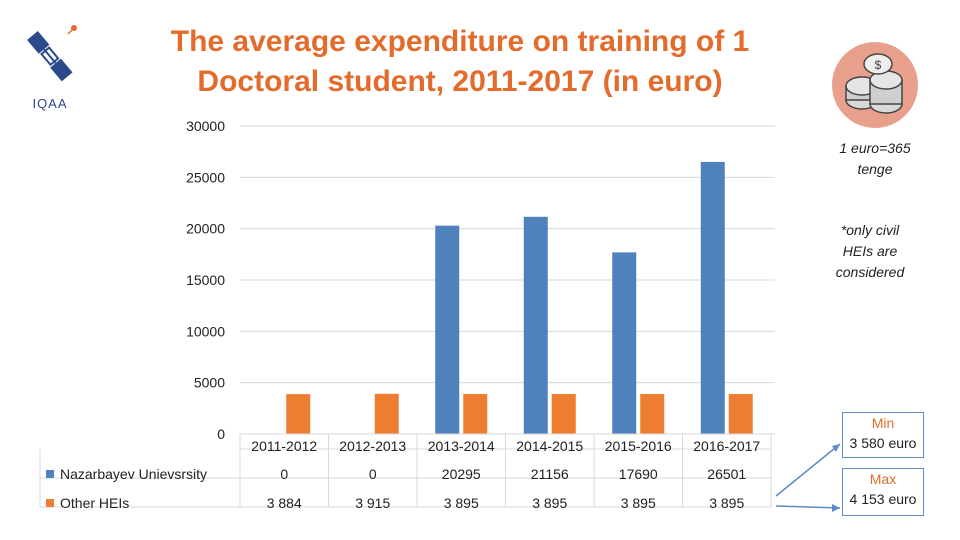 The image size is (960, 540). I want to click on data-label: 3 915, so click(372, 503).